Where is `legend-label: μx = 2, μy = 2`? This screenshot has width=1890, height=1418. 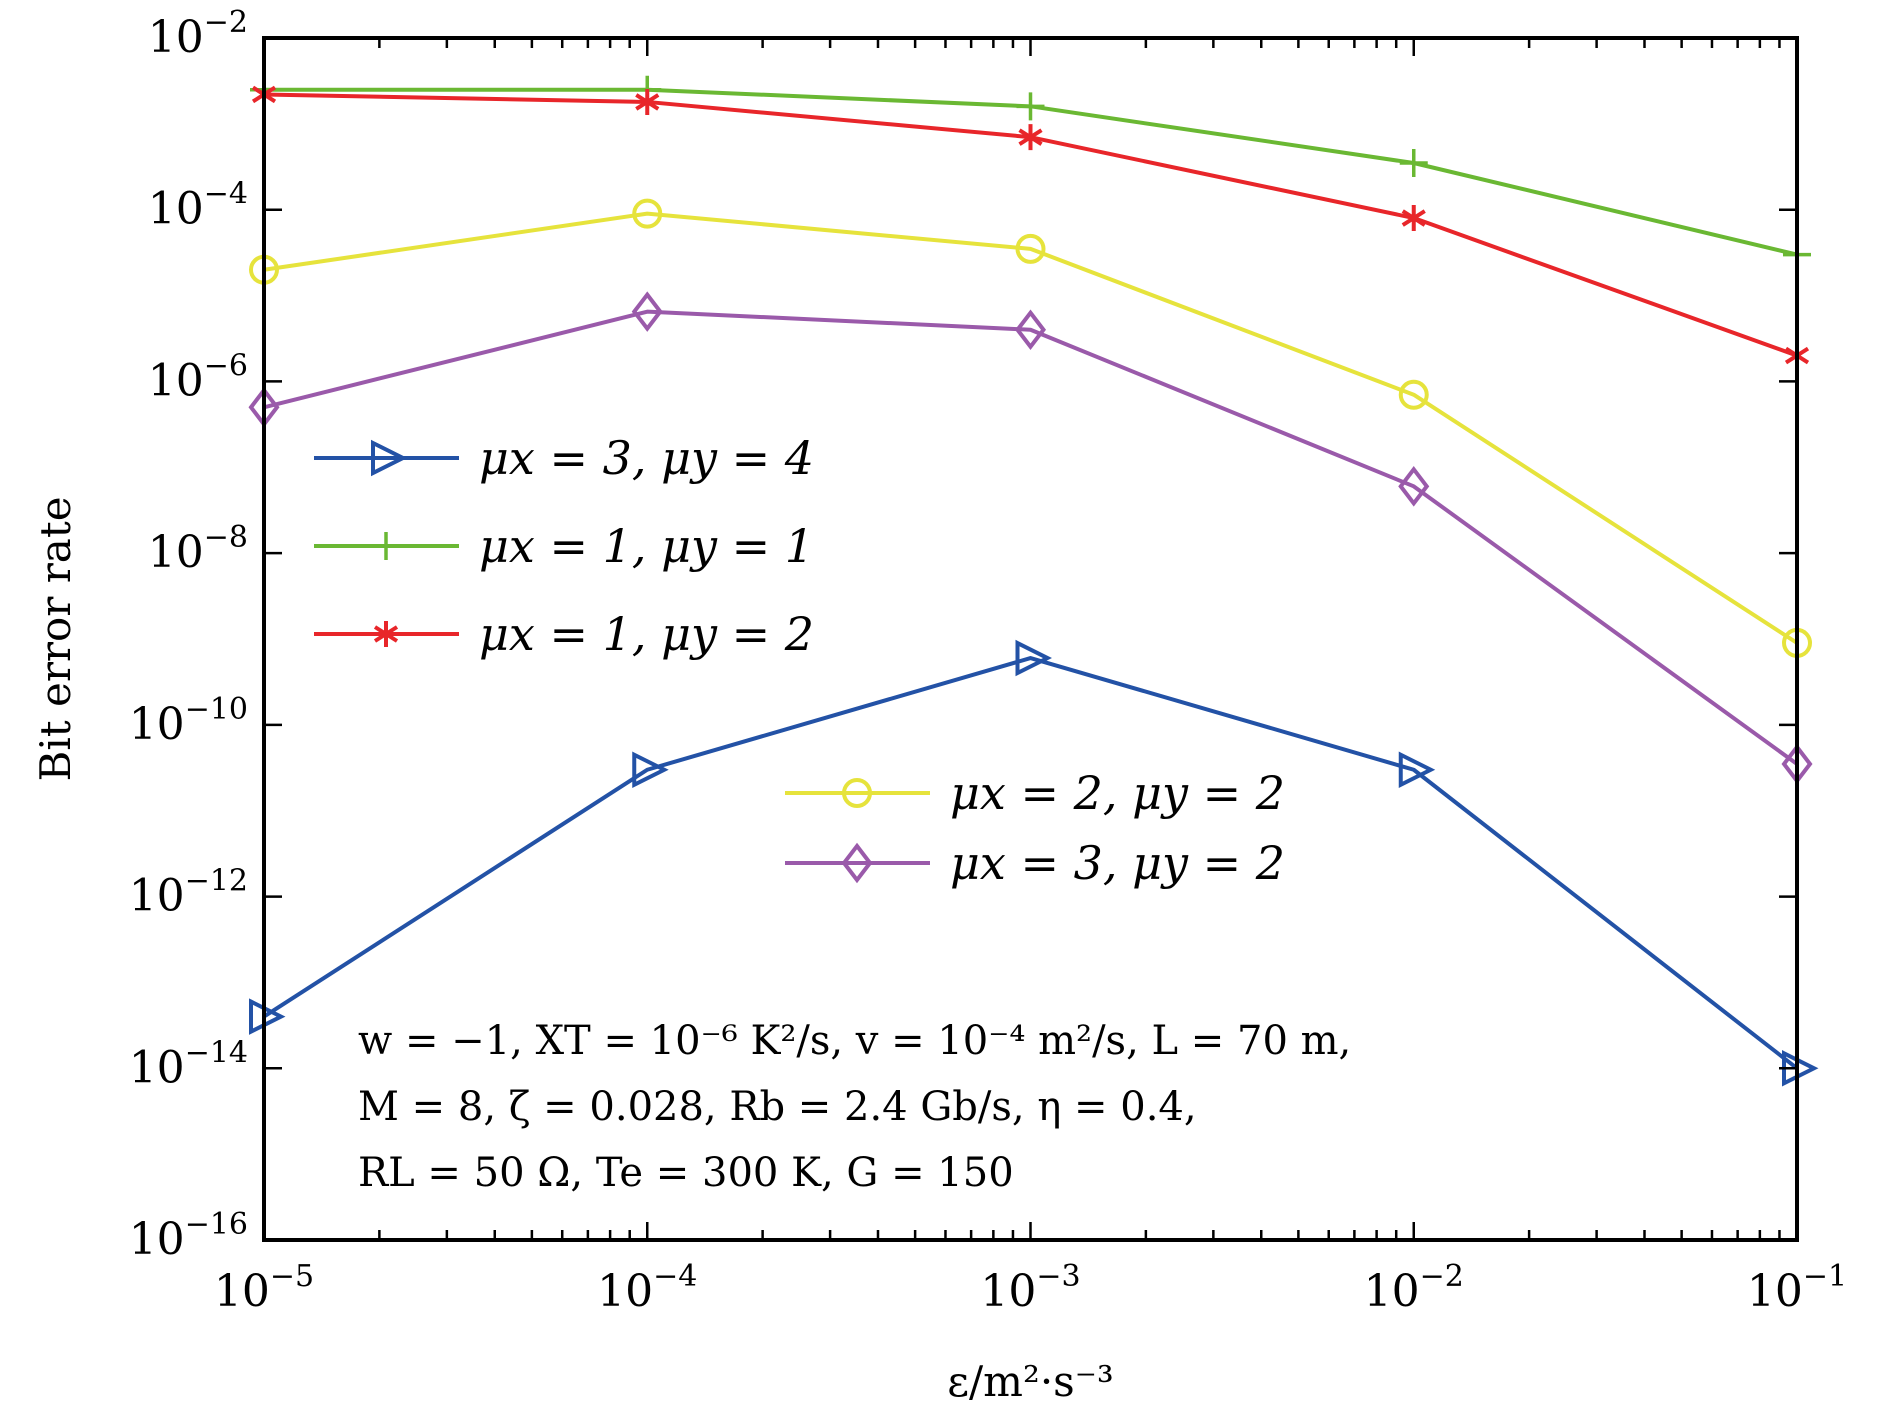
legend-label: μx = 2, μy = 2 is located at coordinates (1117, 793).